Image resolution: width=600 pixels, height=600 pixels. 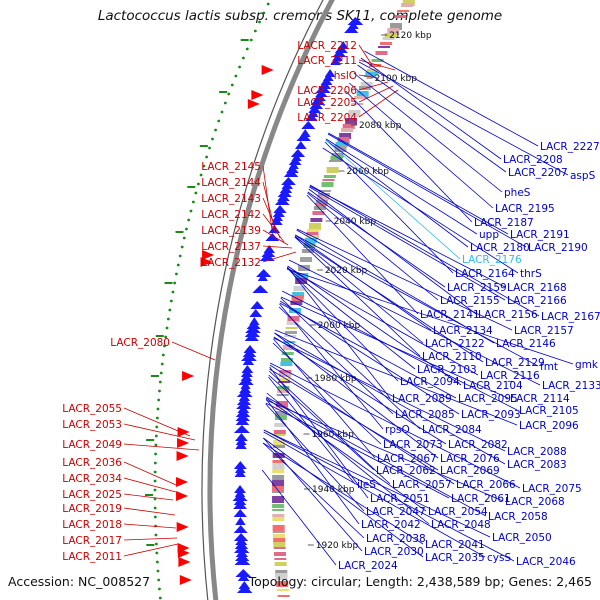 What do you see at coordinates (583, 176) in the screenshot?
I see `right-gene-label: aspS` at bounding box center [583, 176].